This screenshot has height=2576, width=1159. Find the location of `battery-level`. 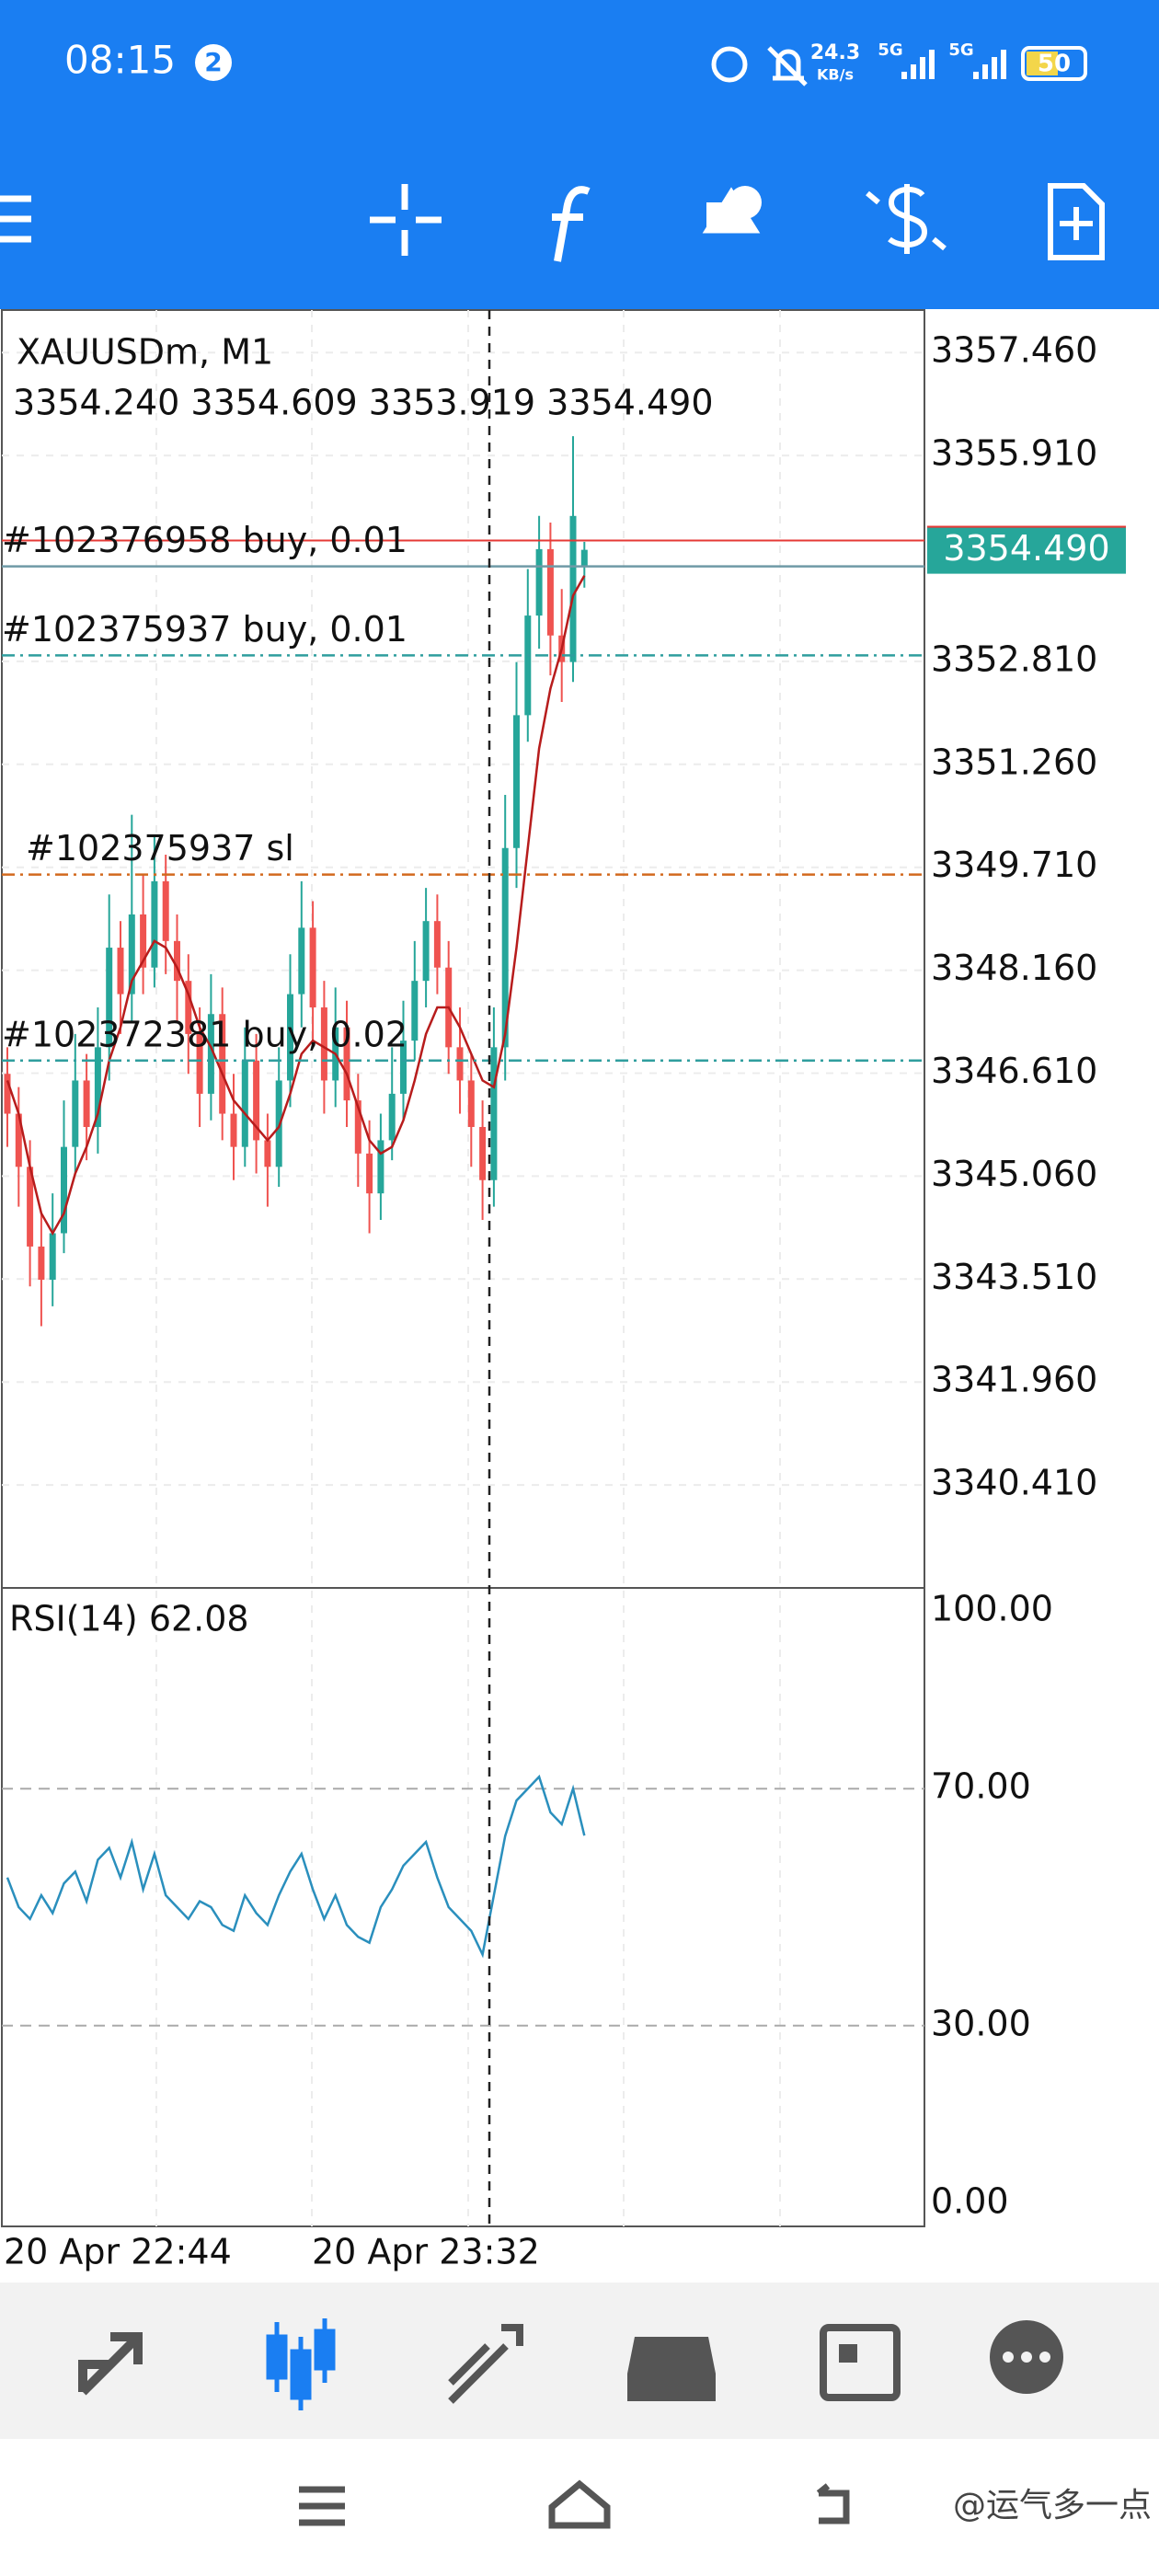

battery-level is located at coordinates (1042, 63).